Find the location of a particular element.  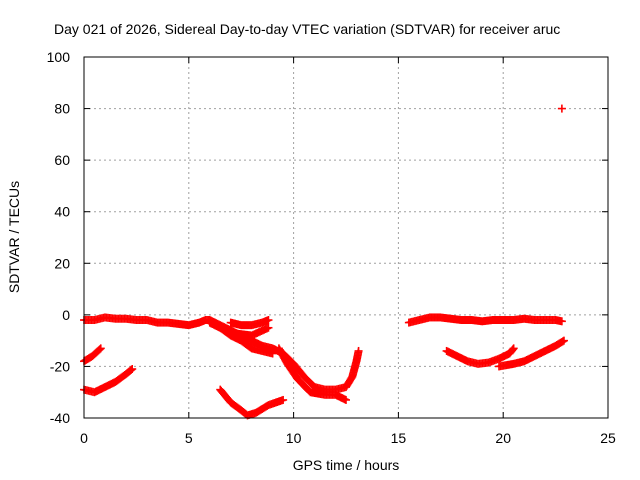

series-arc-e is located at coordinates (239, 329).